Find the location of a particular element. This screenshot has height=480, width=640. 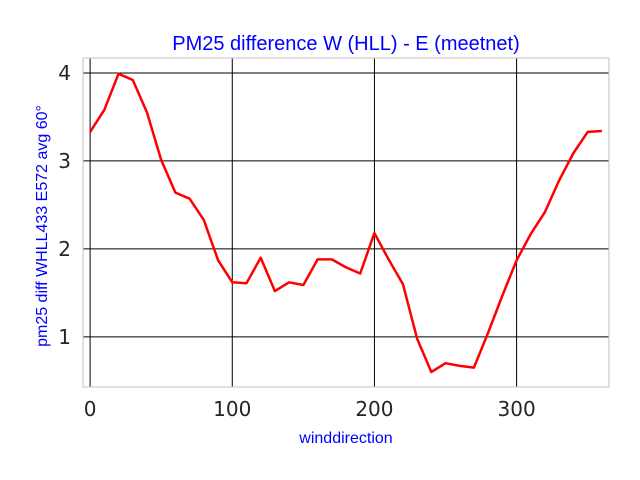

y-tick-label: 1 is located at coordinates (64, 337).